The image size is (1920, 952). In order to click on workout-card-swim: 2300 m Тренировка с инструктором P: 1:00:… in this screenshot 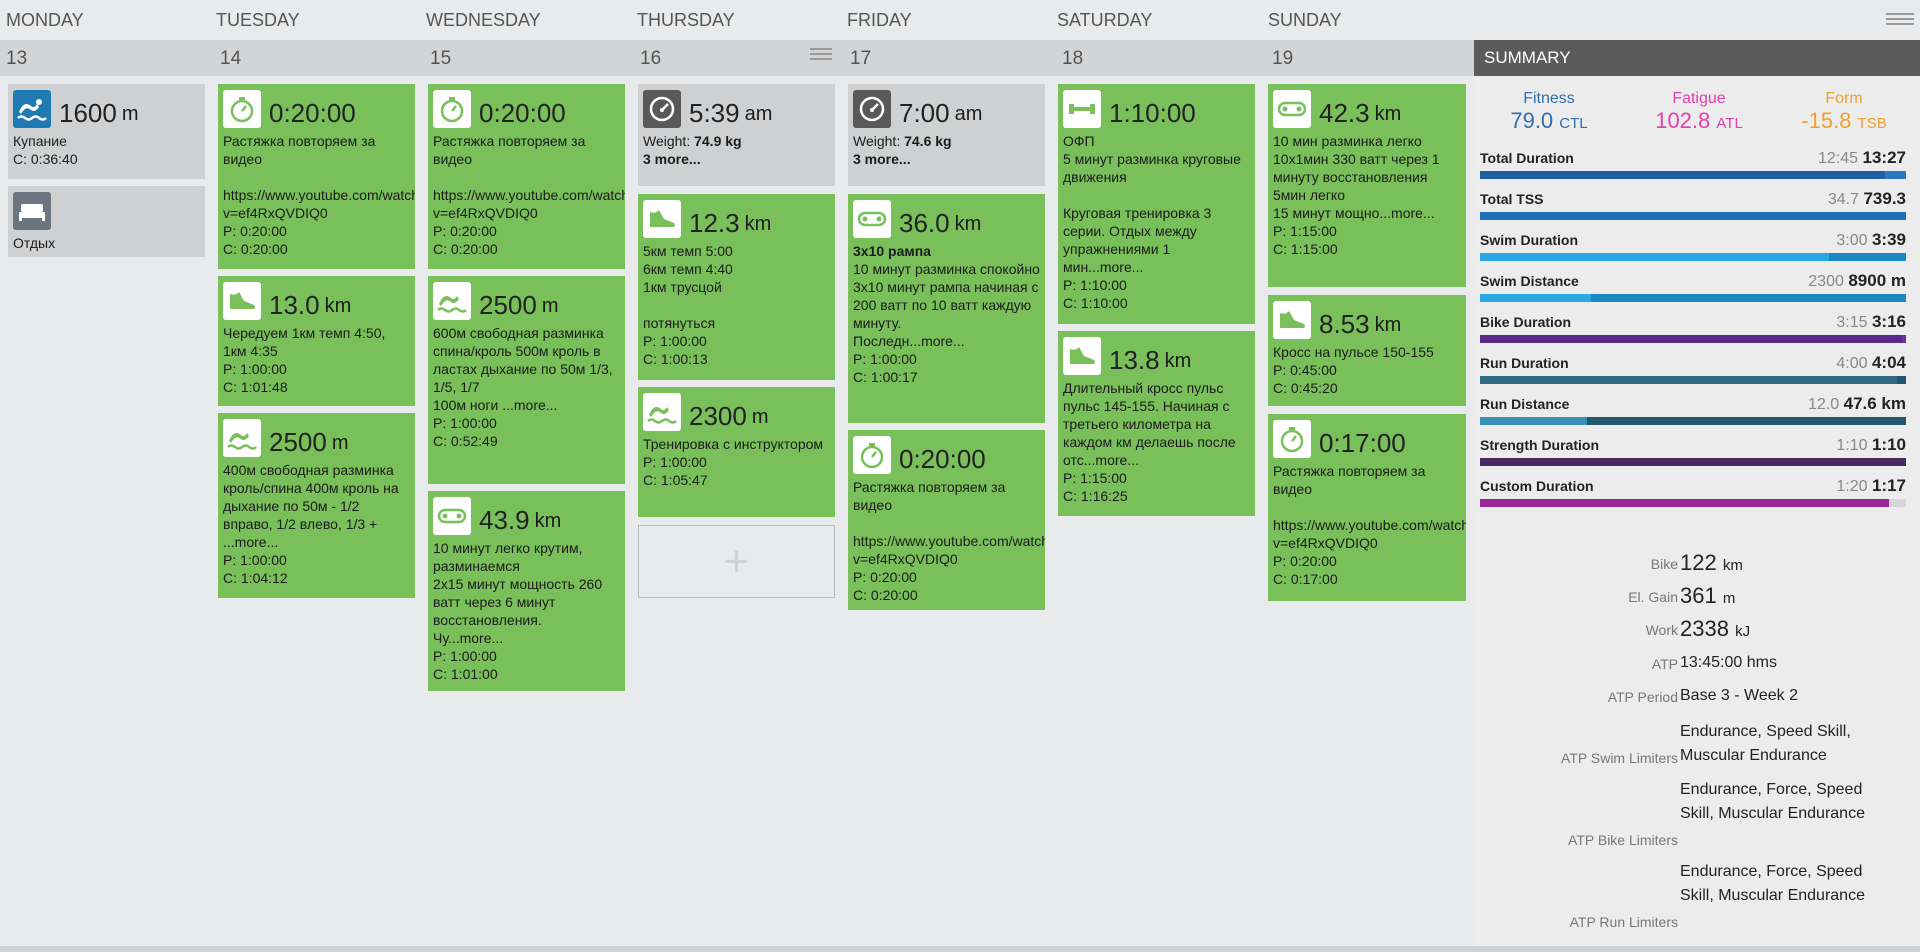, I will do `click(736, 452)`.